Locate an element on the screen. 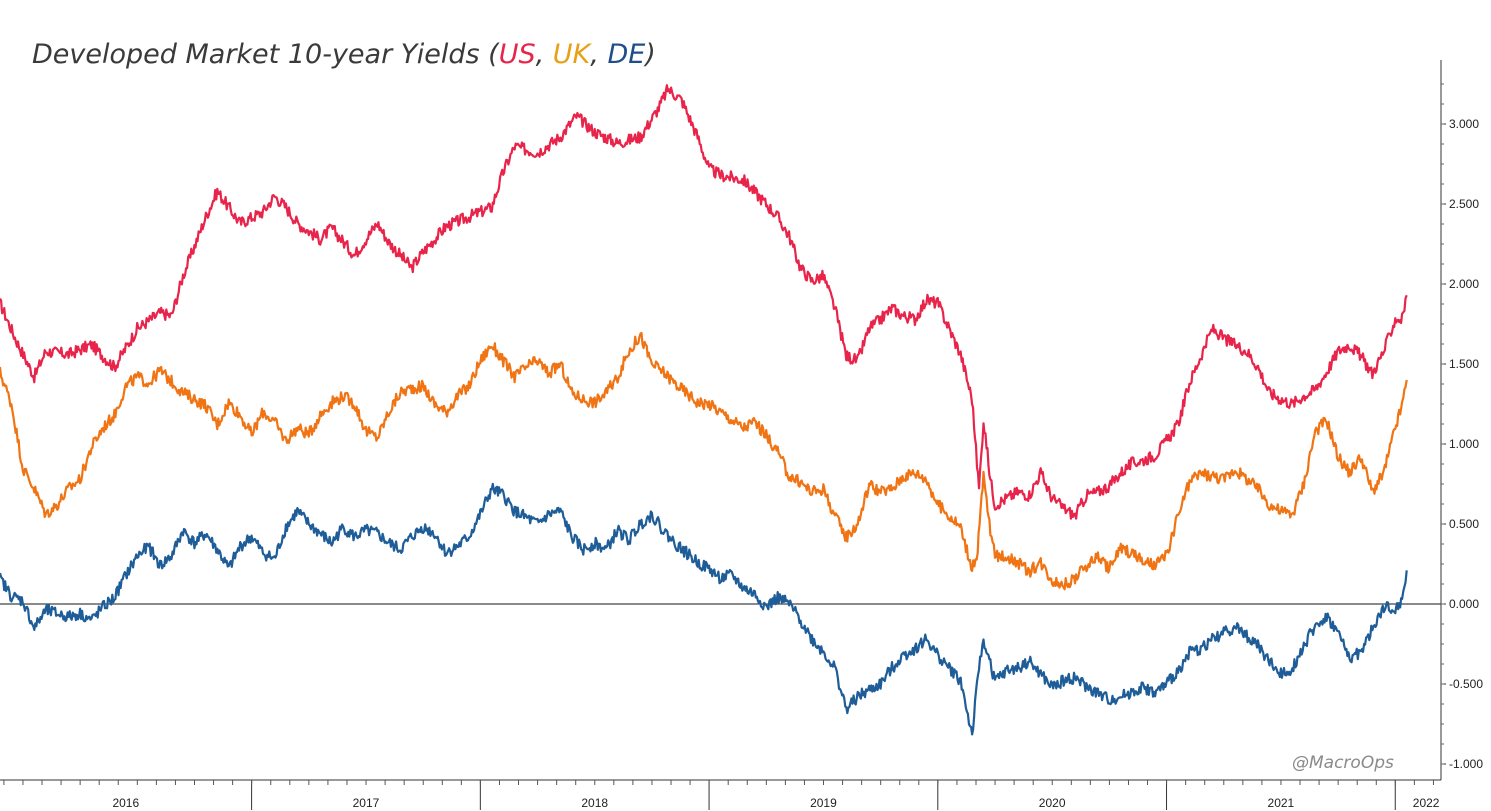 The image size is (1491, 811). chart-title-sep-1: , is located at coordinates (544, 54).